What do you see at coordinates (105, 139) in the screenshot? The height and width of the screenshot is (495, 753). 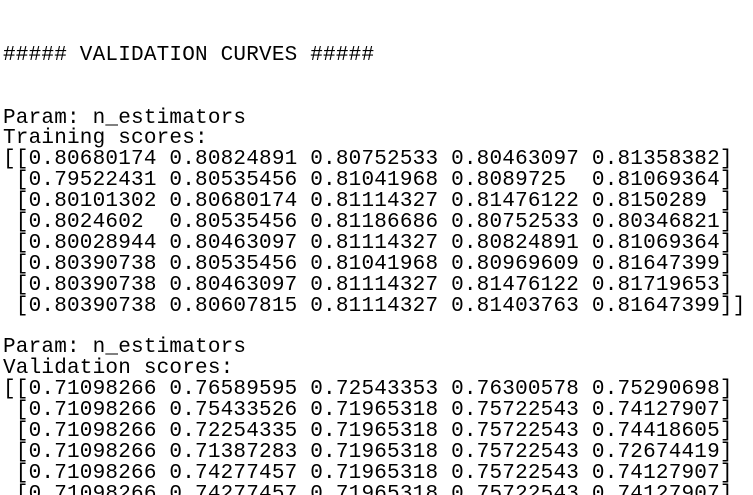 I see `scores-label: Training scores:` at bounding box center [105, 139].